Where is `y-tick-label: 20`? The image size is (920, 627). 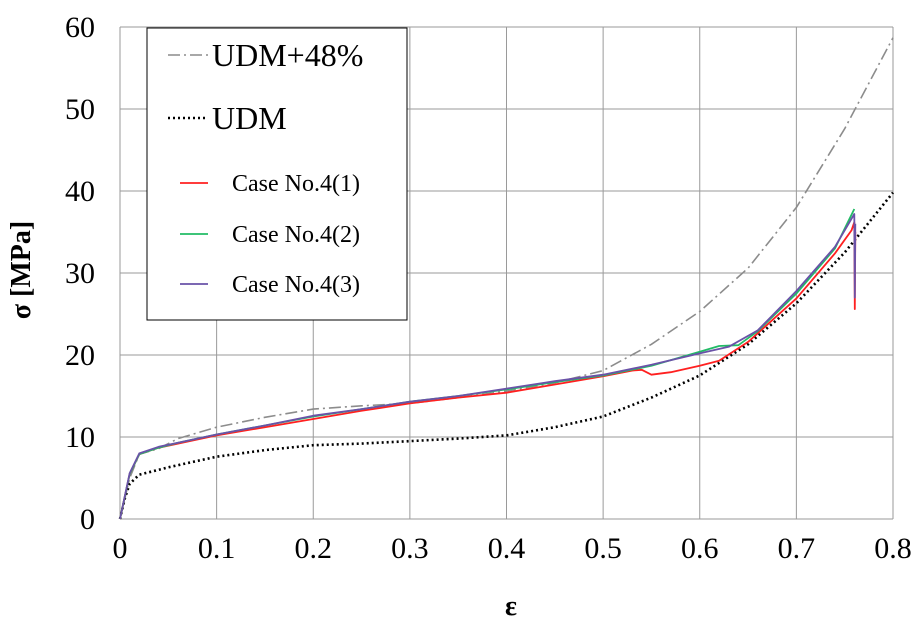 y-tick-label: 20 is located at coordinates (80, 355).